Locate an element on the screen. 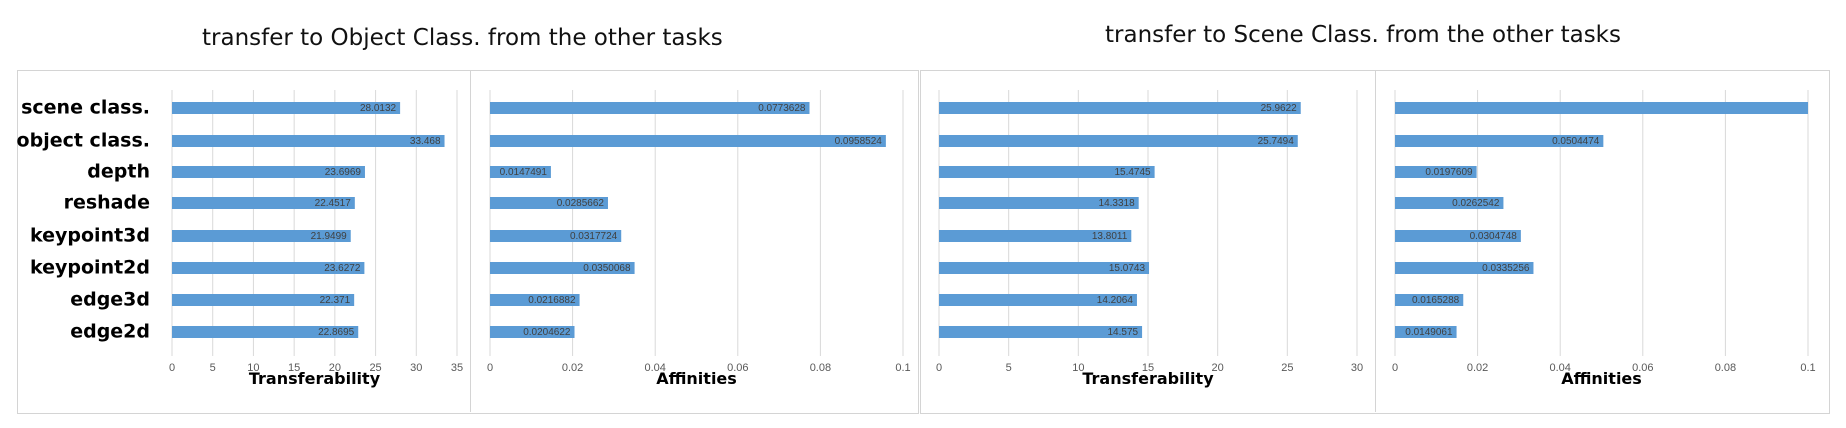  data-label: 13.8011 is located at coordinates (1110, 236).